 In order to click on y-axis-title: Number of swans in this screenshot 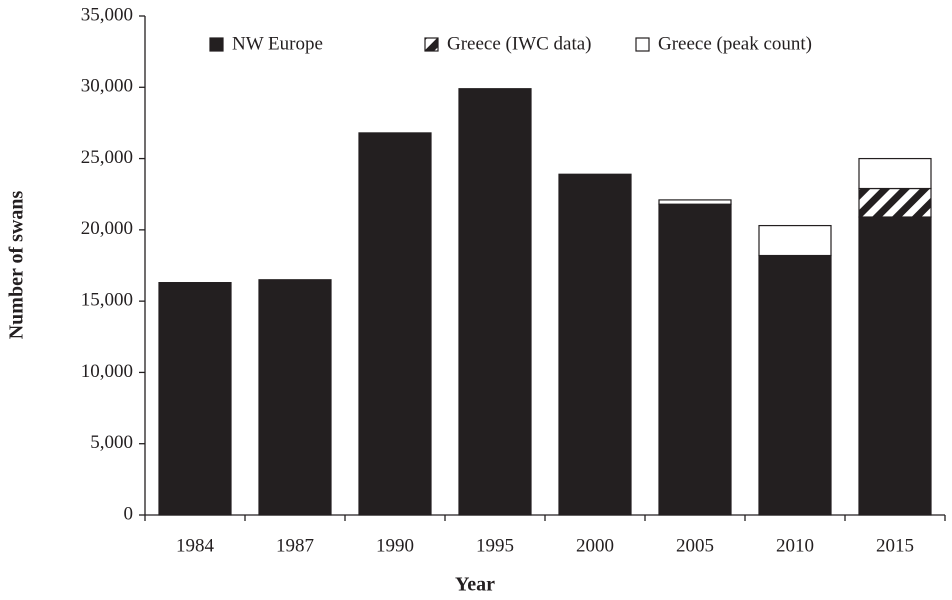, I will do `click(17, 265)`.